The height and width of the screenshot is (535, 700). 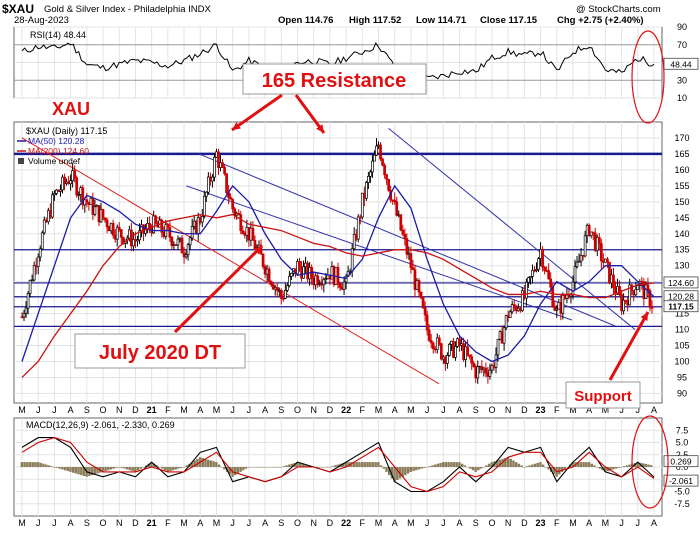 What do you see at coordinates (22, 410) in the screenshot?
I see `price-xtick: M` at bounding box center [22, 410].